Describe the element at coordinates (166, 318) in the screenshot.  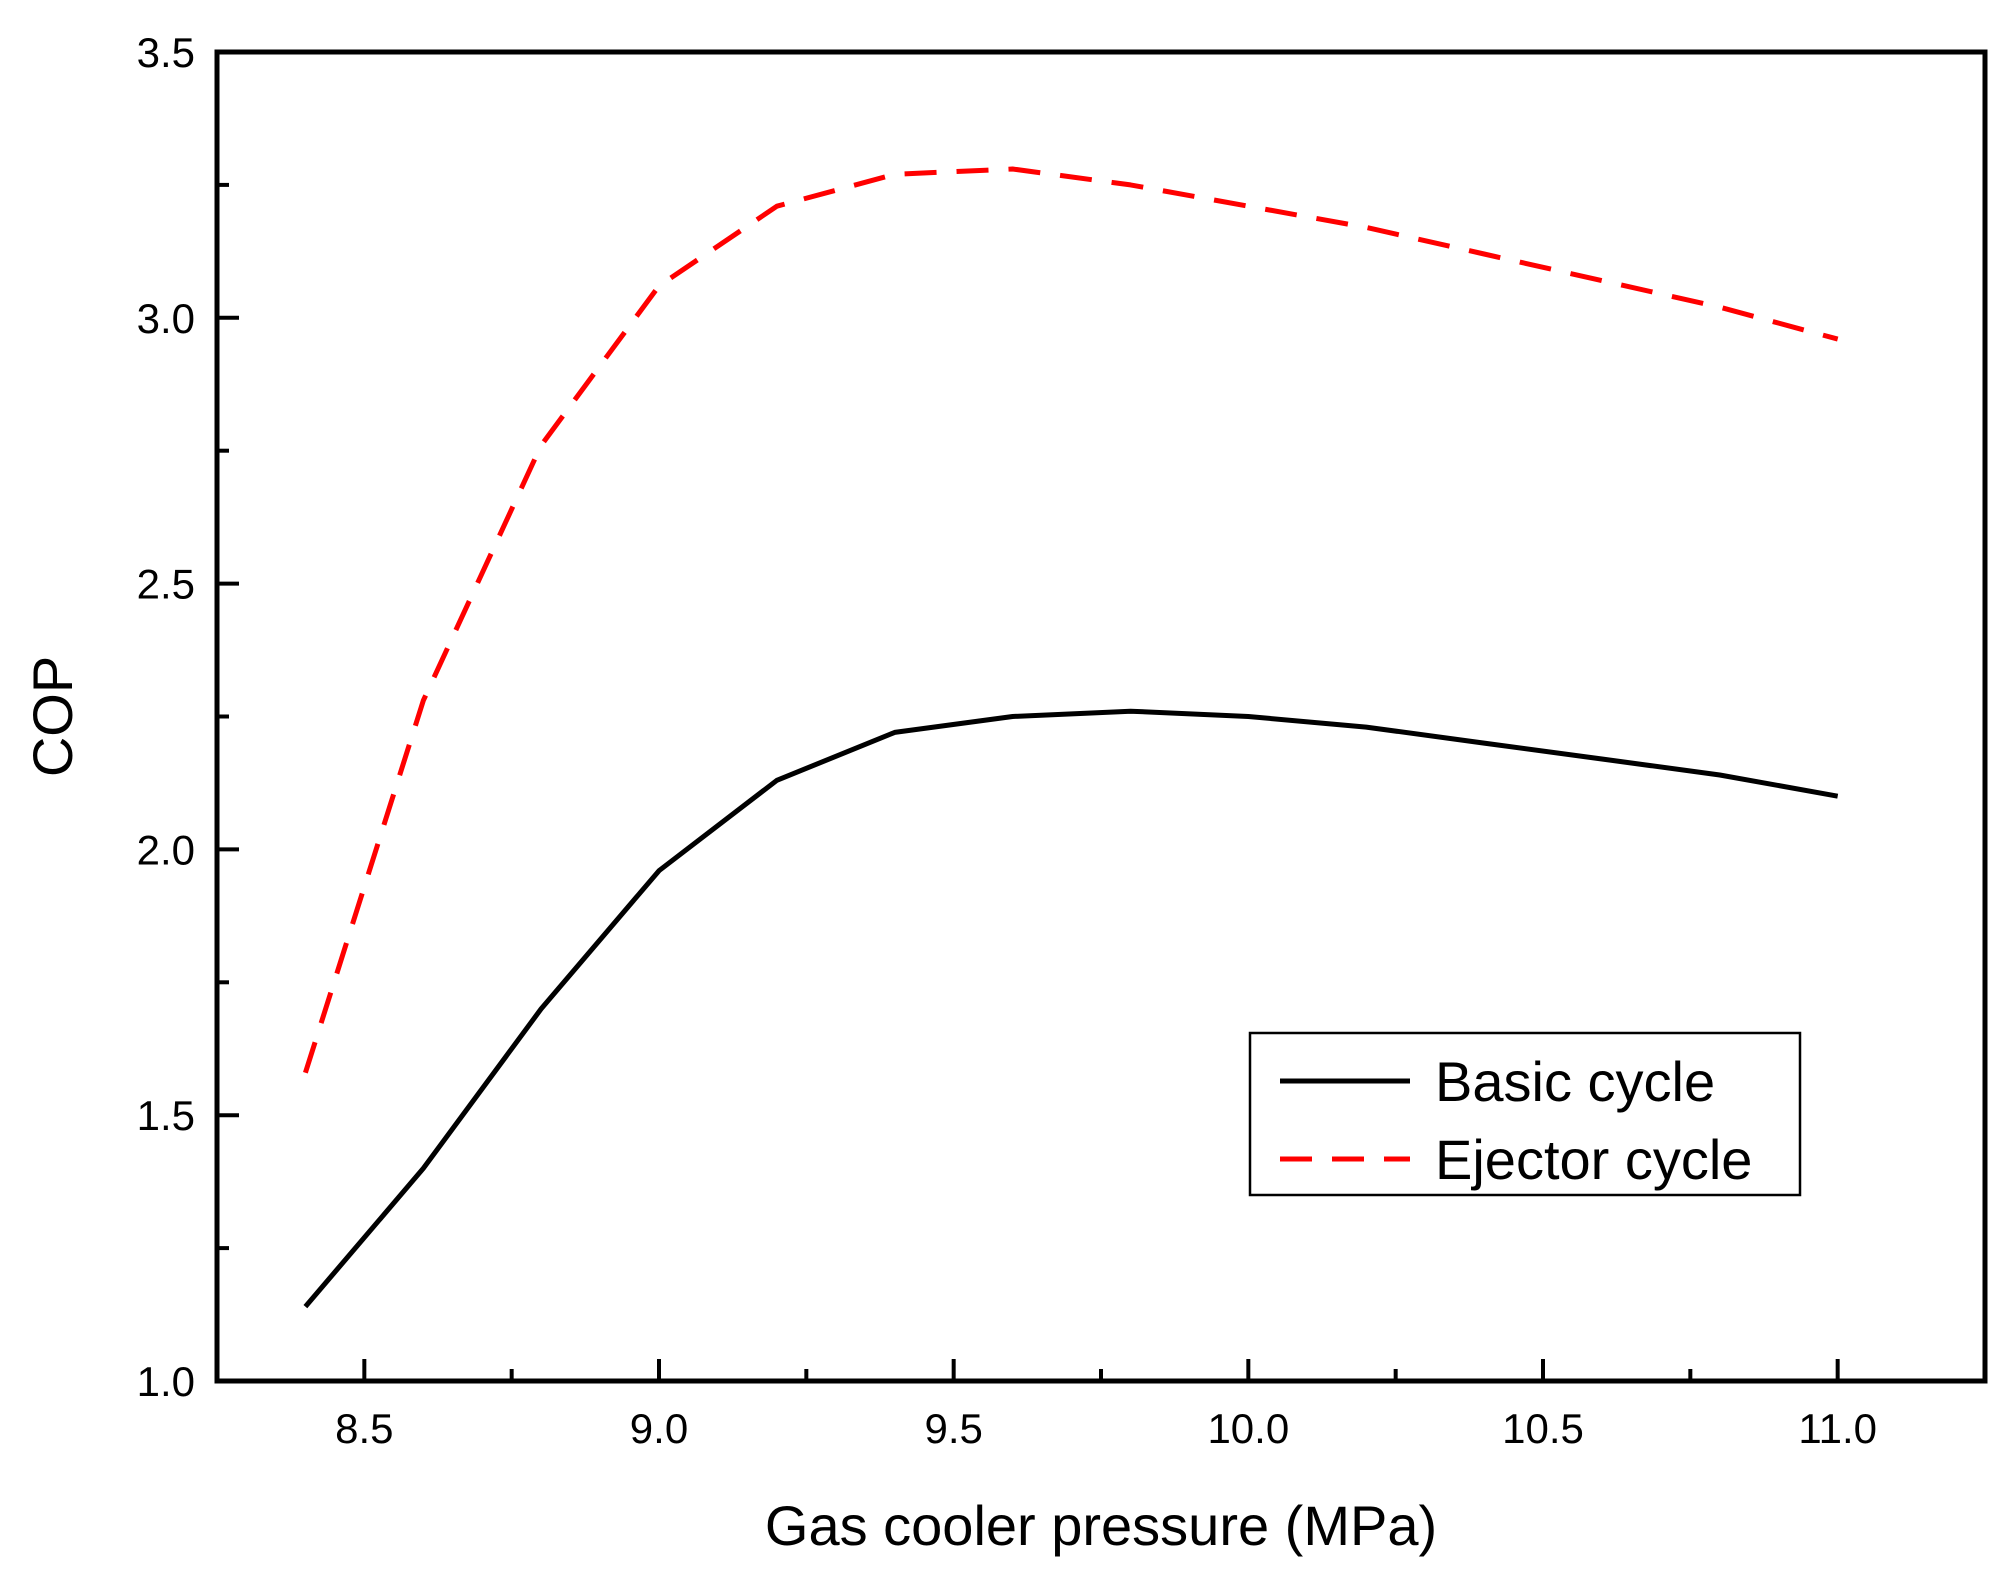
I see `y-tick-label: 3.0` at that location.